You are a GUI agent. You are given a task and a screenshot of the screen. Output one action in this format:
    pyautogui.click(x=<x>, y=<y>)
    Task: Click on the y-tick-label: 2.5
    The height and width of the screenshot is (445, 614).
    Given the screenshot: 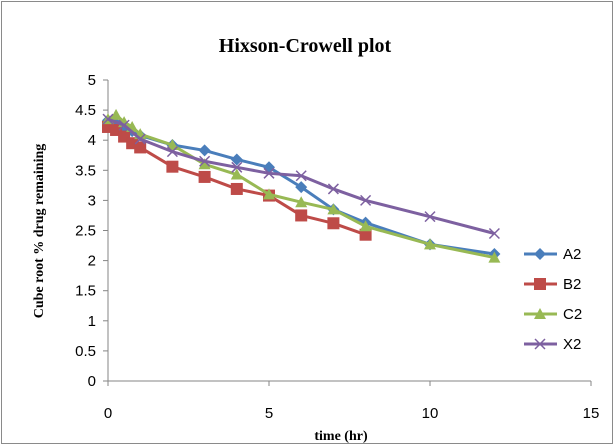 What is the action you would take?
    pyautogui.click(x=85, y=231)
    